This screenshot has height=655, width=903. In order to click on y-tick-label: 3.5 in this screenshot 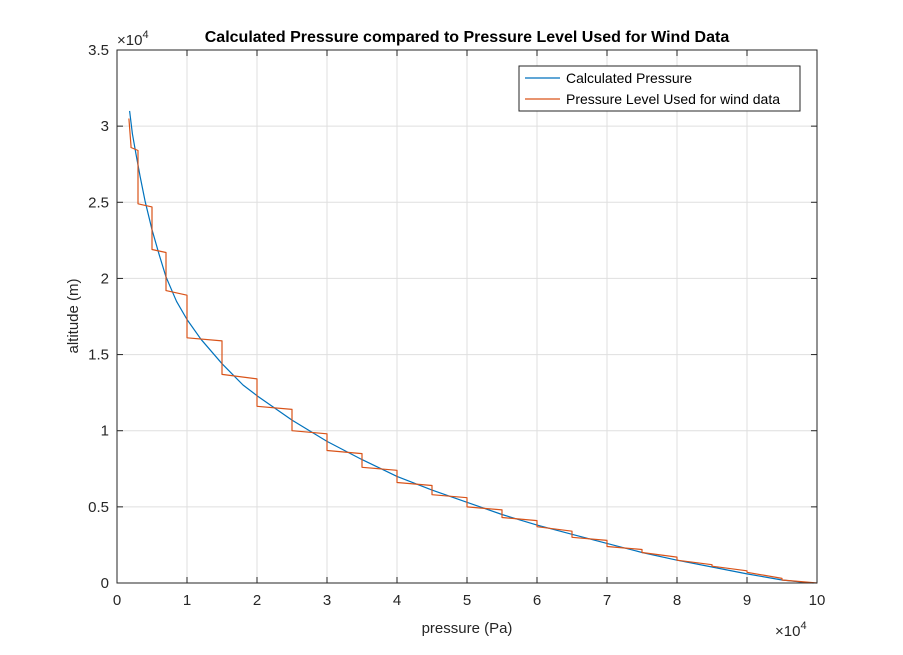, I will do `click(98, 50)`.